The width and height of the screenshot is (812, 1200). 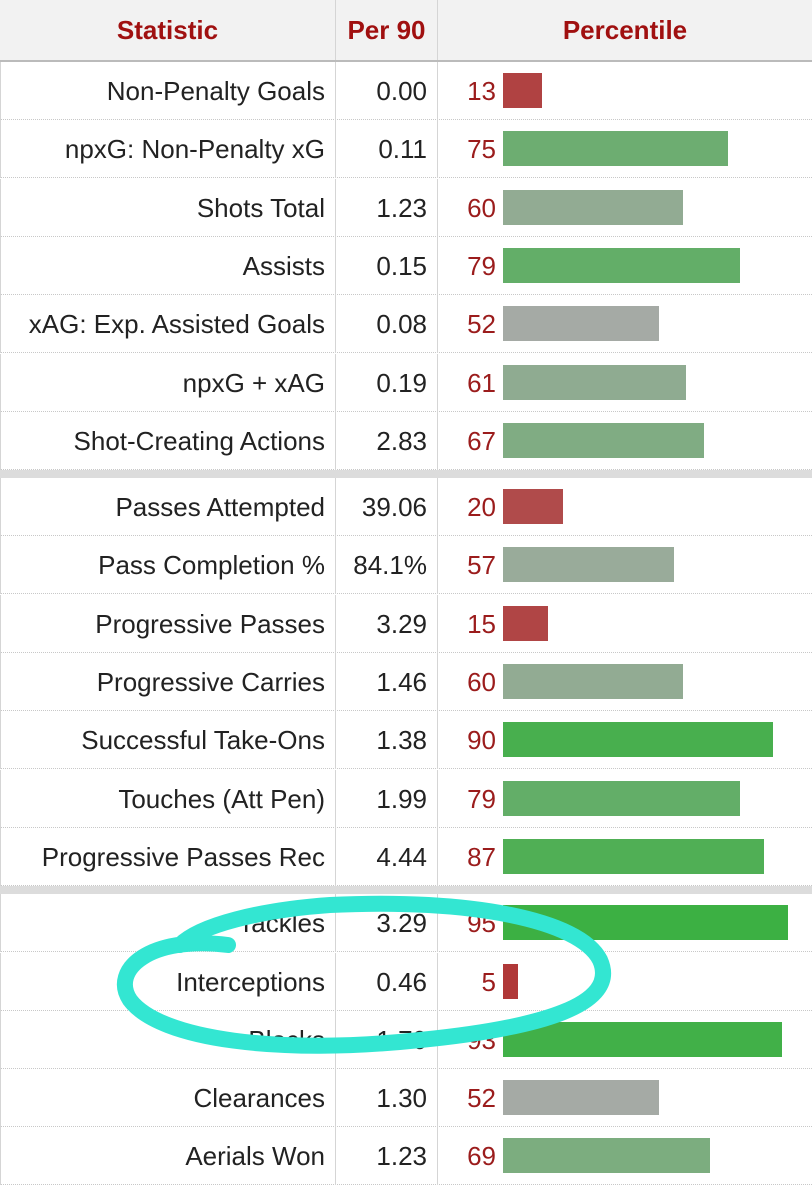 I want to click on percentile-value: 67, so click(x=481, y=440).